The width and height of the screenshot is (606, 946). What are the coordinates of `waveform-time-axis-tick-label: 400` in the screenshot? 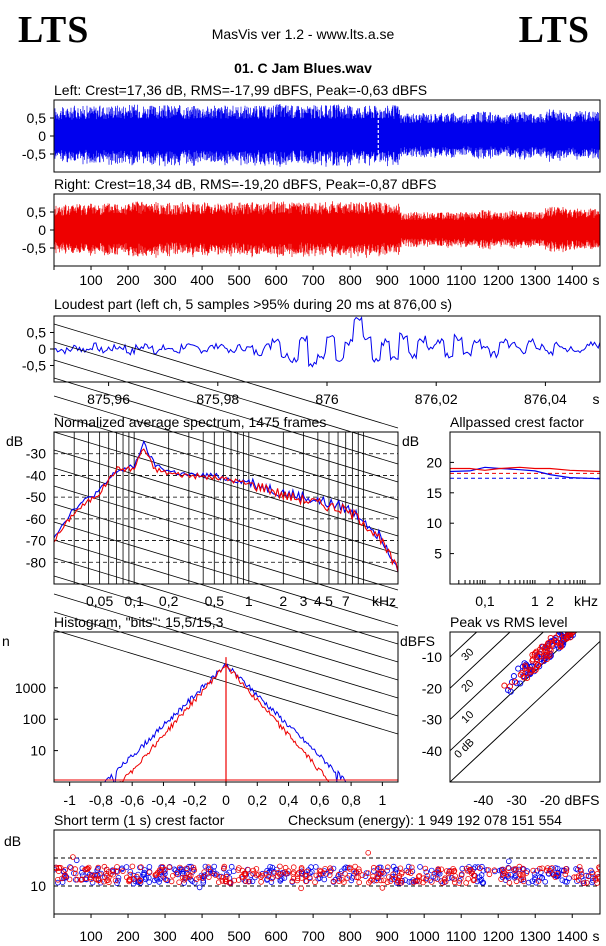 It's located at (202, 280).